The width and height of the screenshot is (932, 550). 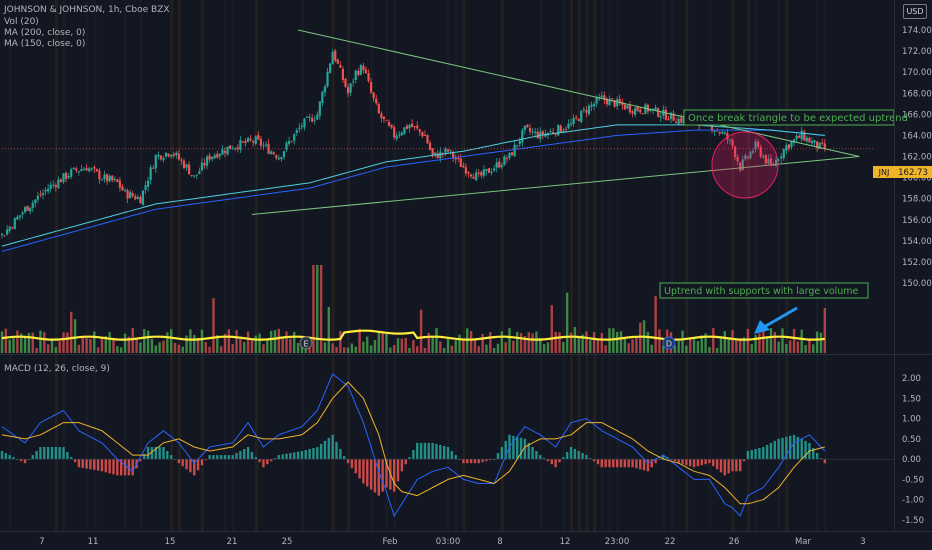 I want to click on breakout-circle, so click(x=745, y=165).